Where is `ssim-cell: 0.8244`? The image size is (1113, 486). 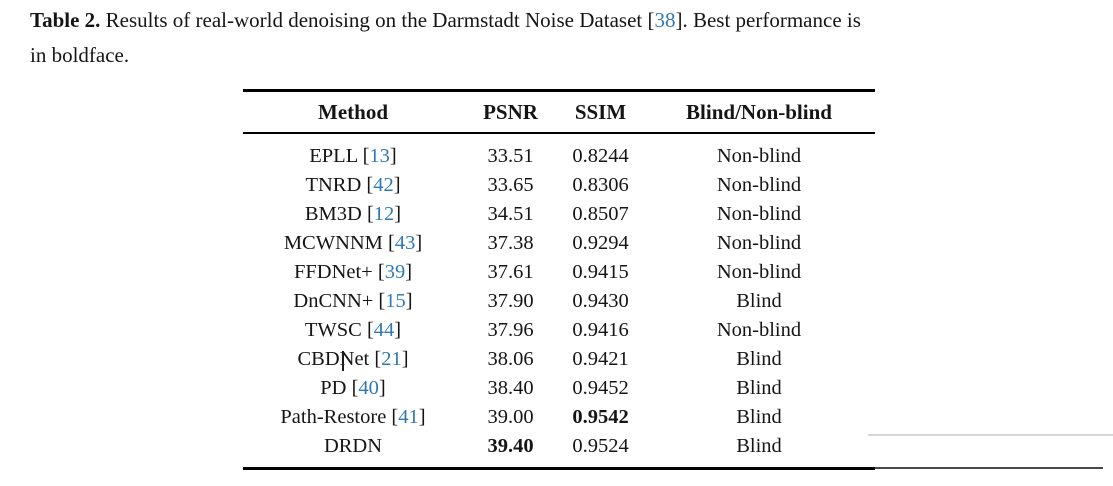 ssim-cell: 0.8244 is located at coordinates (600, 156).